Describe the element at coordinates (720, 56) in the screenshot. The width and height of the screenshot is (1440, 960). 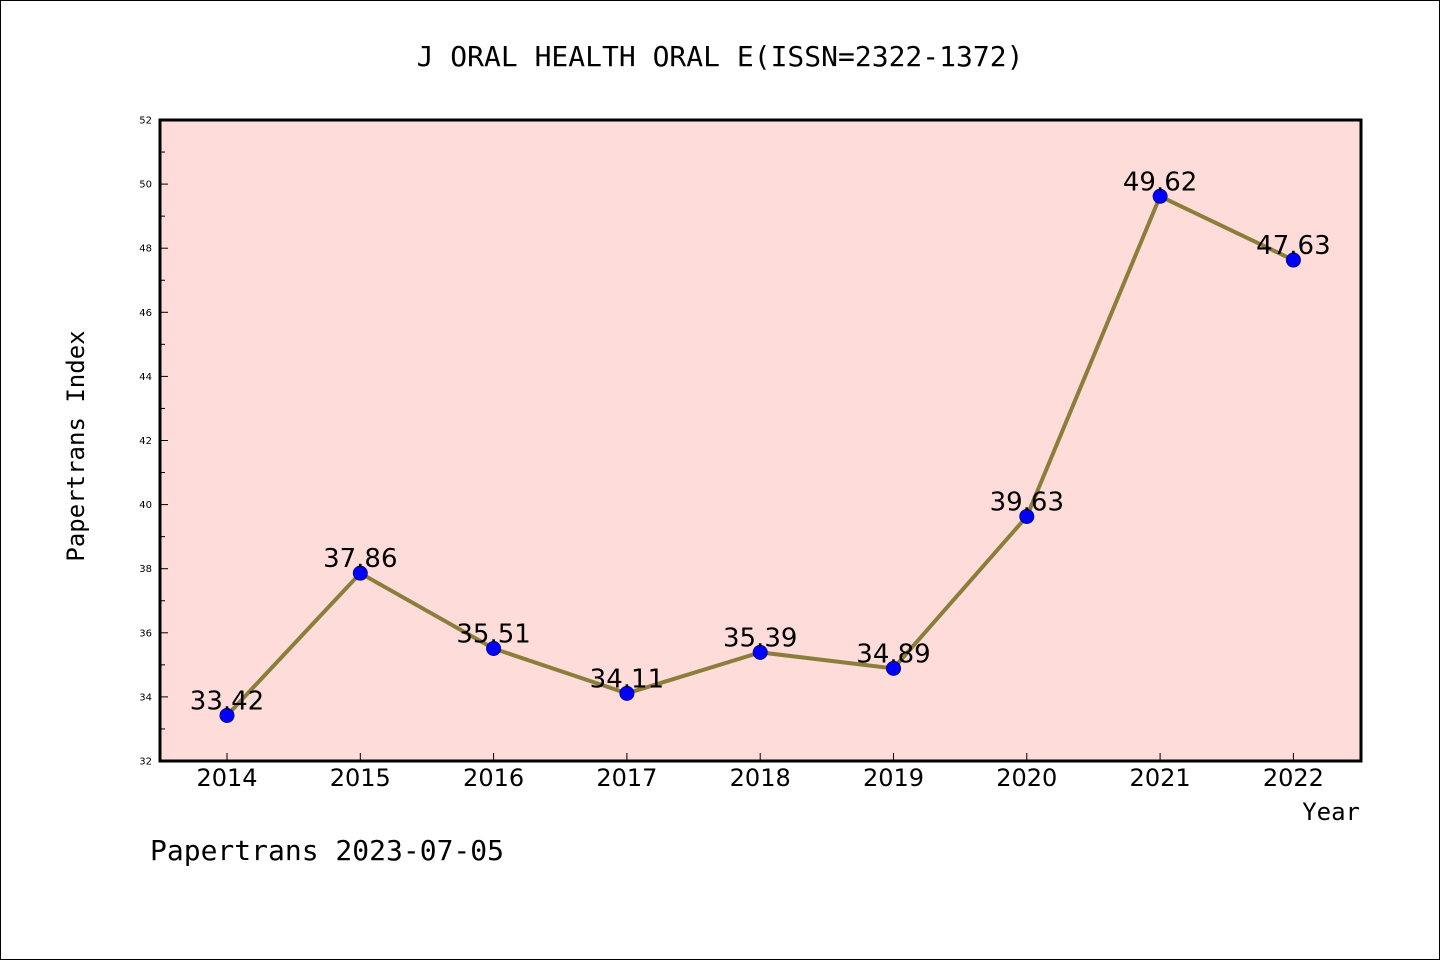
I see `chart-title: J ORAL HEALTH ORAL E(ISSN=2322-1372)` at that location.